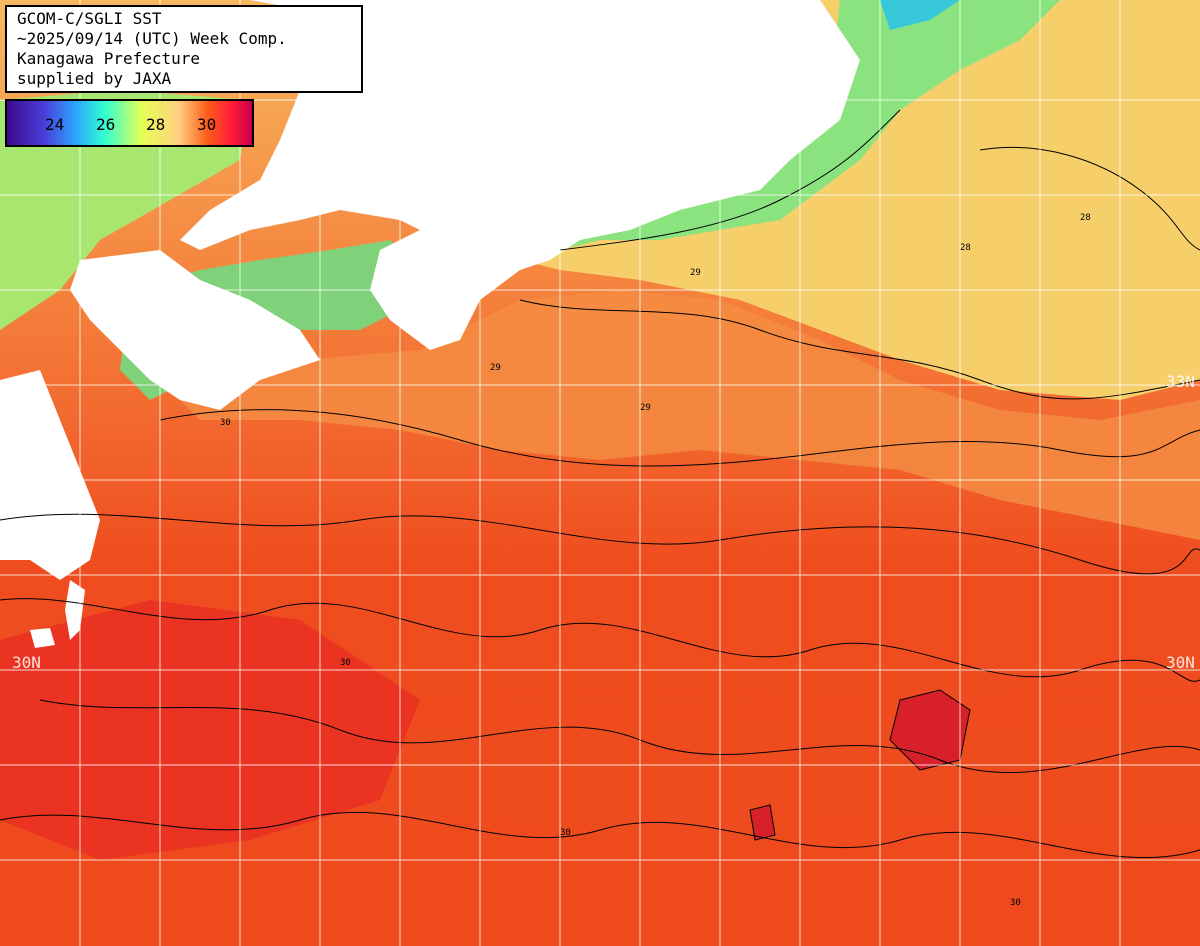 This screenshot has height=946, width=1200. What do you see at coordinates (55, 124) in the screenshot?
I see `legend-tick-24: 24` at bounding box center [55, 124].